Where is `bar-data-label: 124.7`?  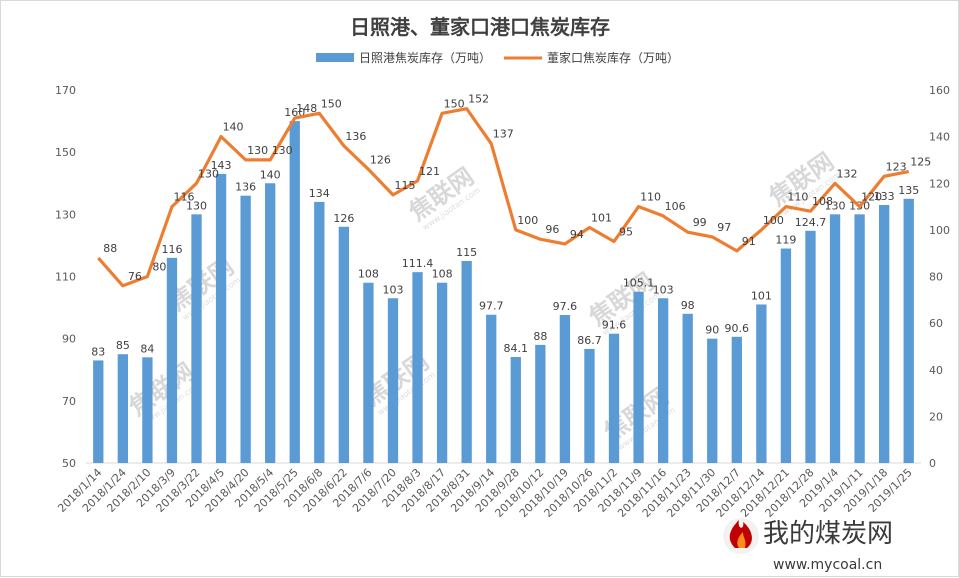
bar-data-label: 124.7 is located at coordinates (811, 222).